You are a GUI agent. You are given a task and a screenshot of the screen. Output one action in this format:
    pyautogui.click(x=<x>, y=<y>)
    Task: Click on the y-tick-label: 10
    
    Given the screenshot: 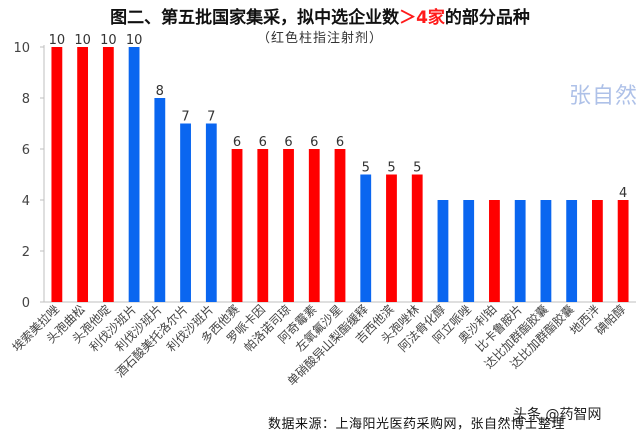 What is the action you would take?
    pyautogui.click(x=21, y=48)
    